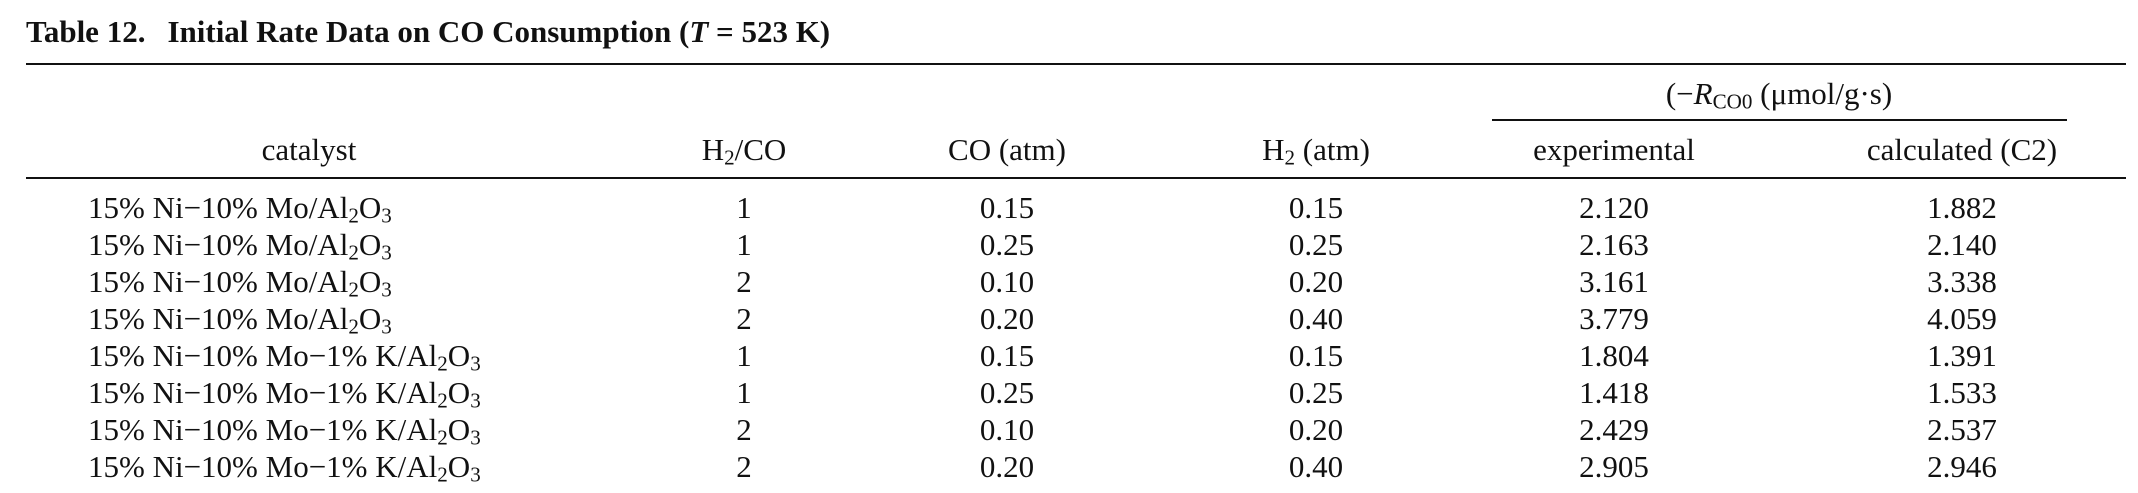  I want to click on cell-calculated: 1.391, so click(1962, 355).